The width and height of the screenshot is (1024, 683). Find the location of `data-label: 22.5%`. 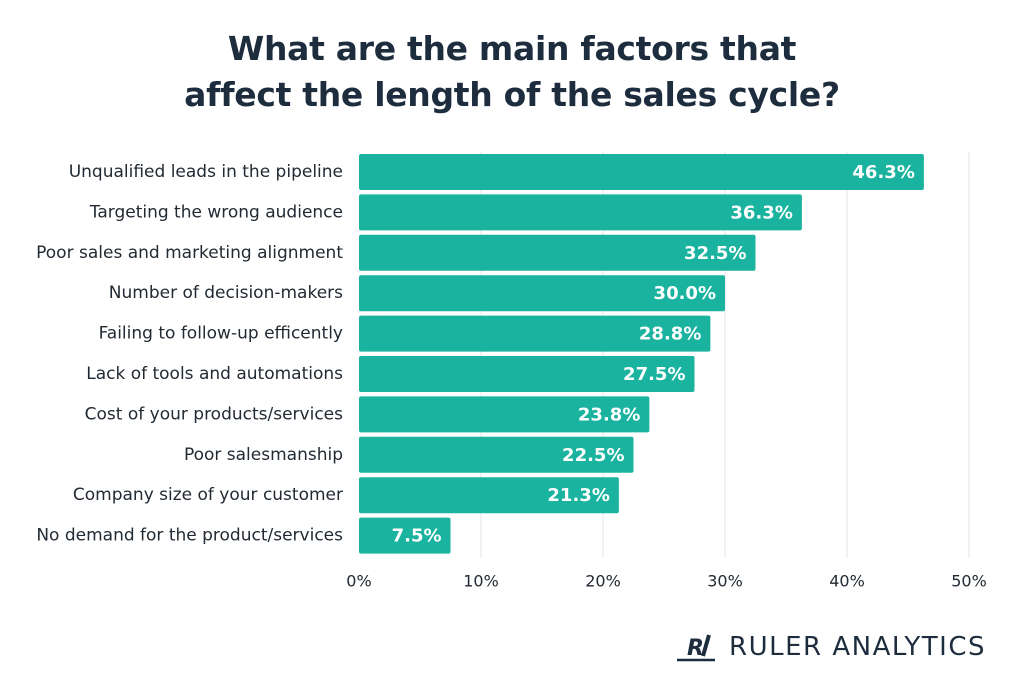

data-label: 22.5% is located at coordinates (593, 455).